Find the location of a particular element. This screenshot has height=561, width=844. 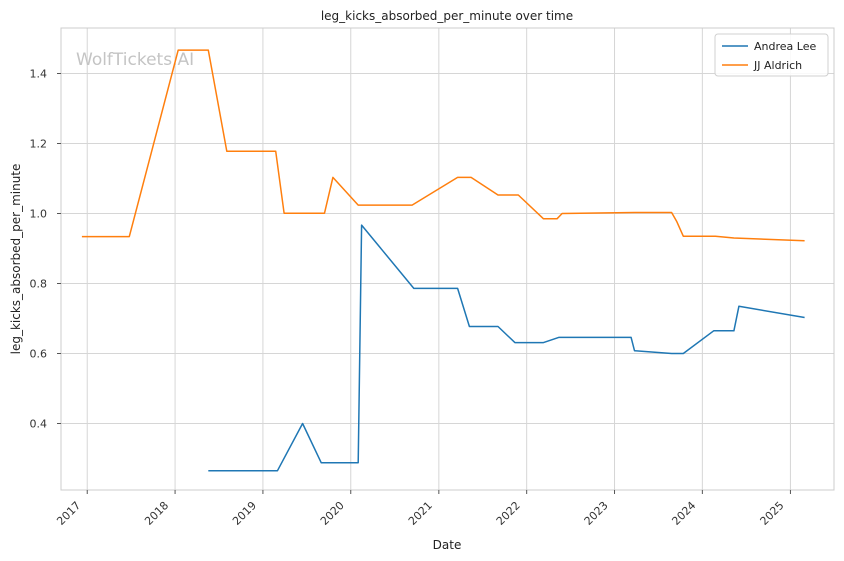

legend-label-1: Andrea Lee is located at coordinates (785, 46).